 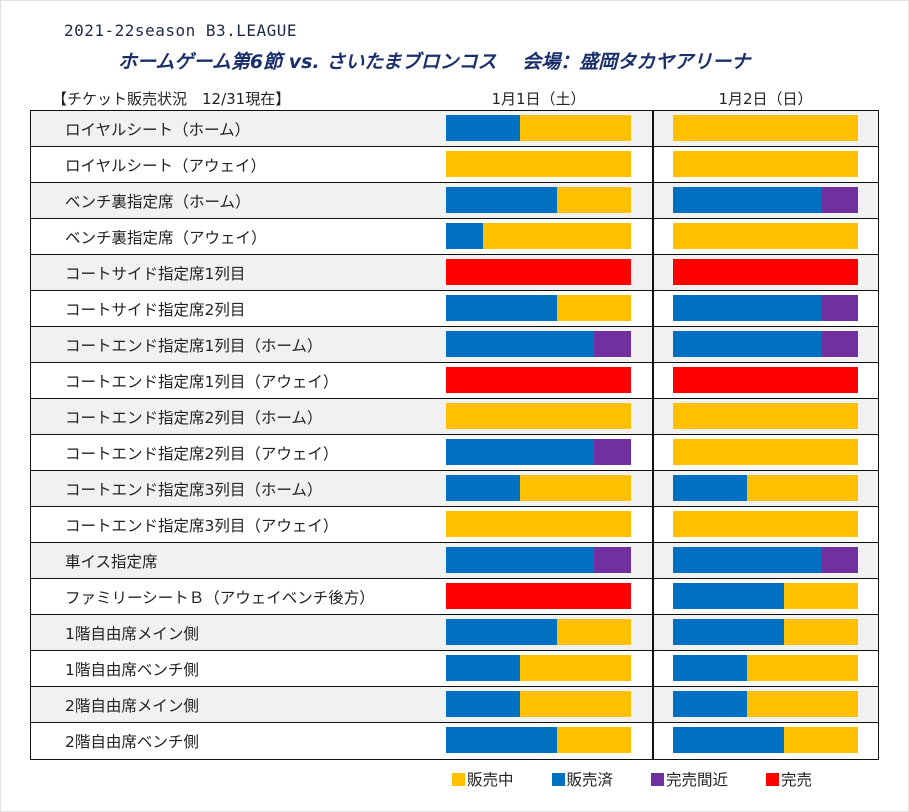 I want to click on legend-item-on-sale: 販売中, so click(x=483, y=779).